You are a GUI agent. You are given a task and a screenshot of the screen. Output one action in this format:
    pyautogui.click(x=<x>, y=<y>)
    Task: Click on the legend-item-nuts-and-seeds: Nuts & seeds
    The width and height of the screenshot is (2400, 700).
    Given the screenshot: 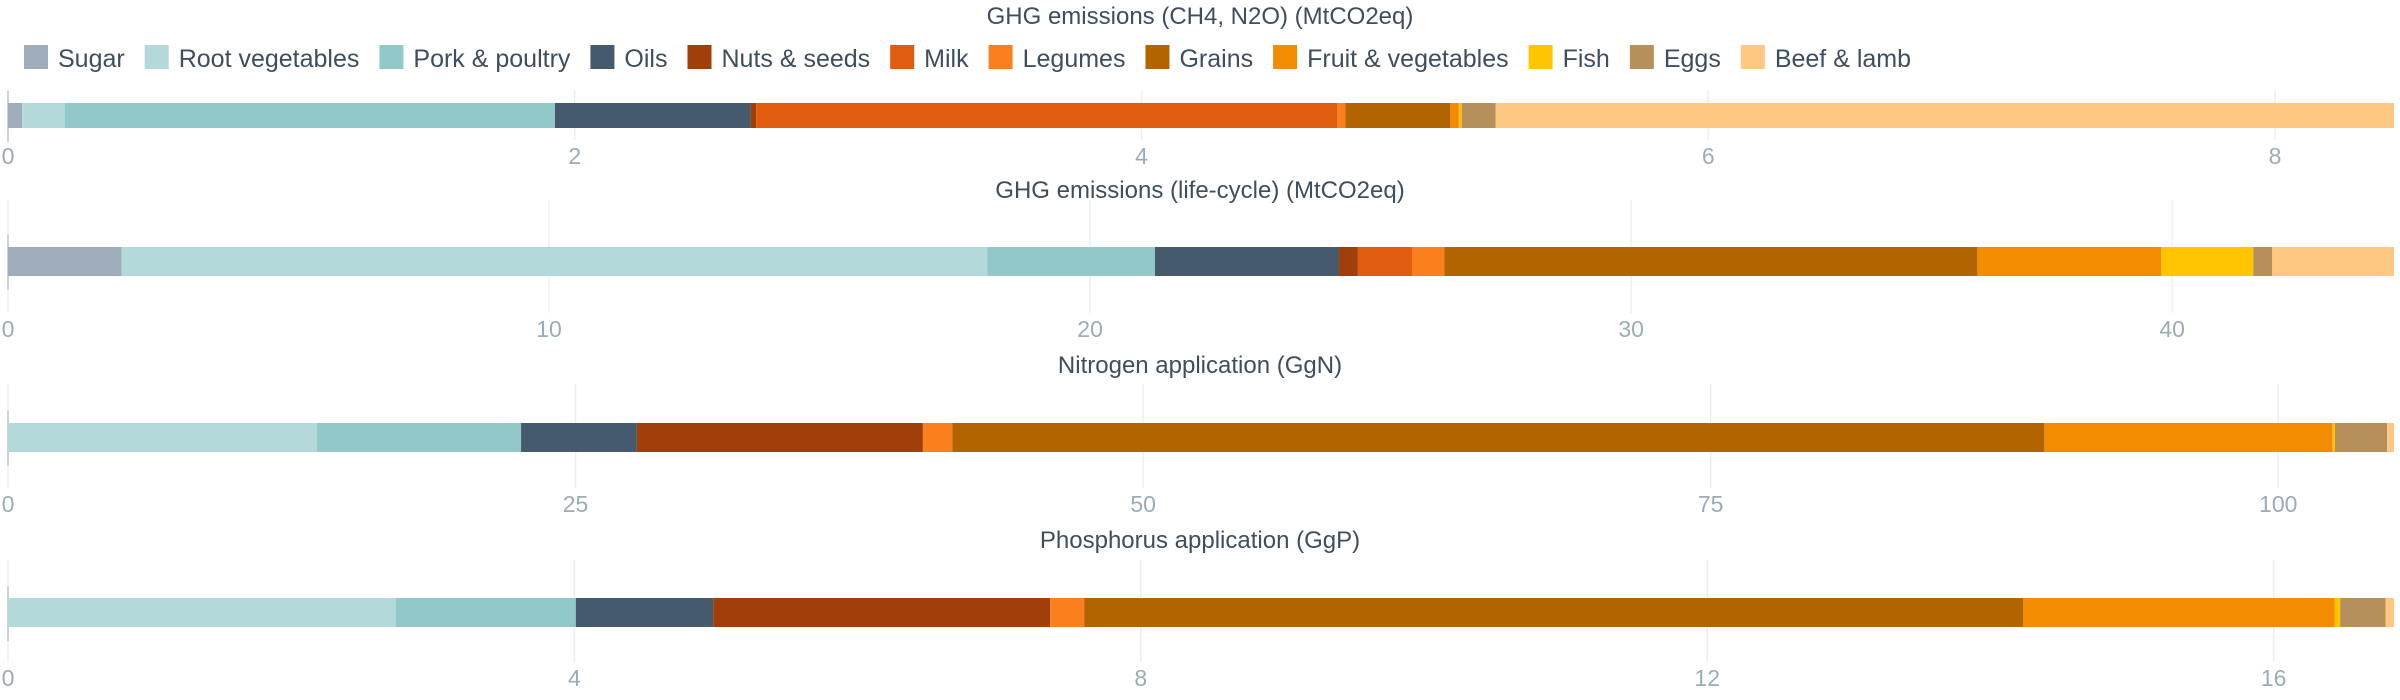 What is the action you would take?
    pyautogui.click(x=778, y=59)
    